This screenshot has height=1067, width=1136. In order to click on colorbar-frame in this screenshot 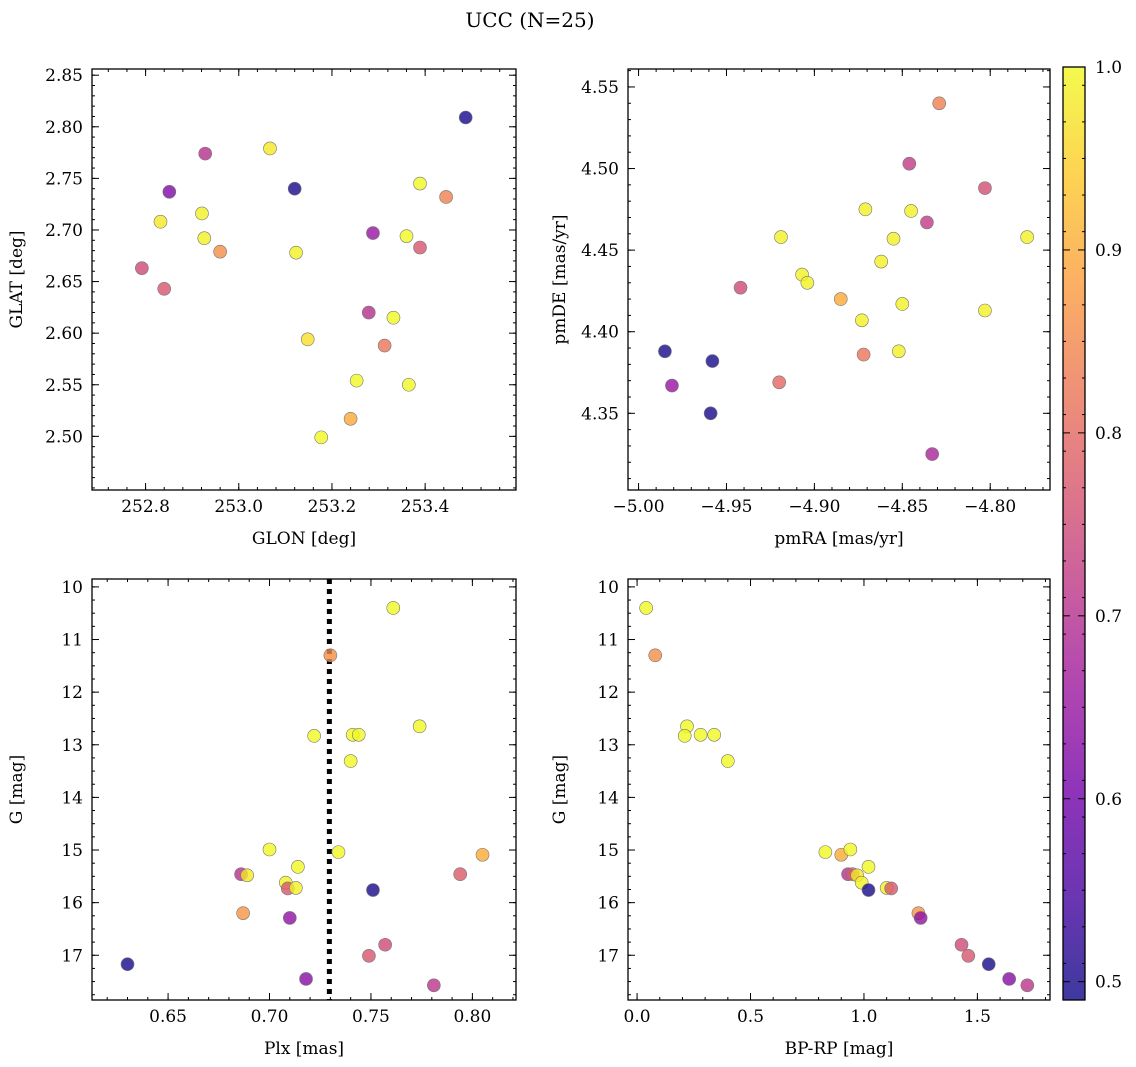, I will do `click(1074, 533)`.